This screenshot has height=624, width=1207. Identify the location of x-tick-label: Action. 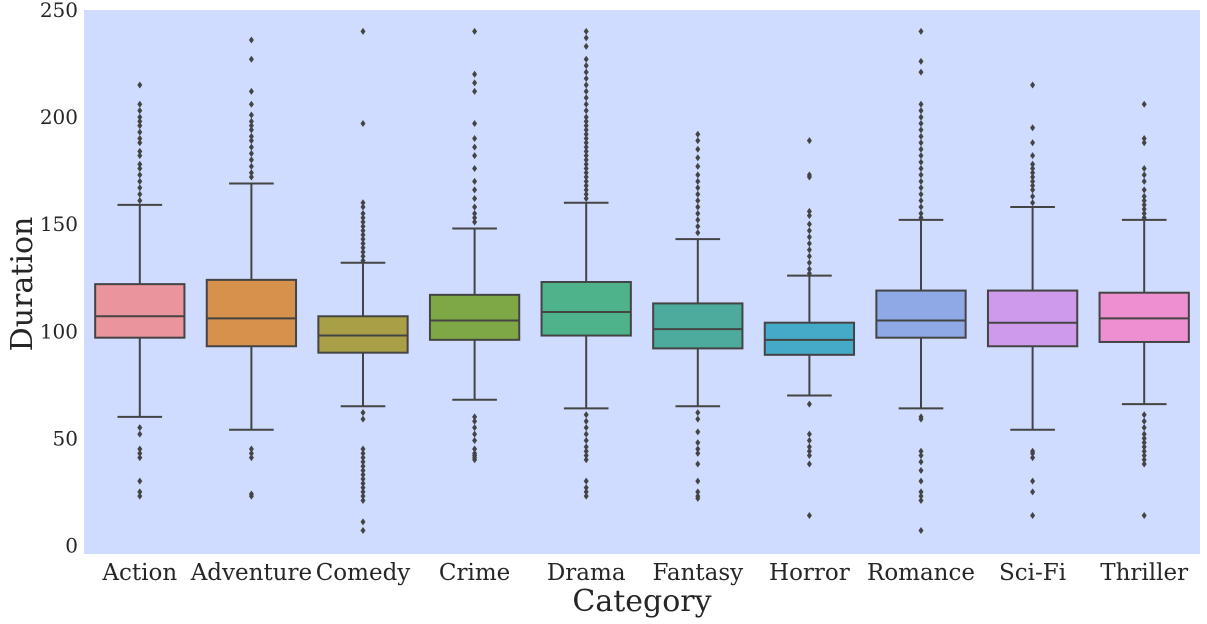
(139, 573).